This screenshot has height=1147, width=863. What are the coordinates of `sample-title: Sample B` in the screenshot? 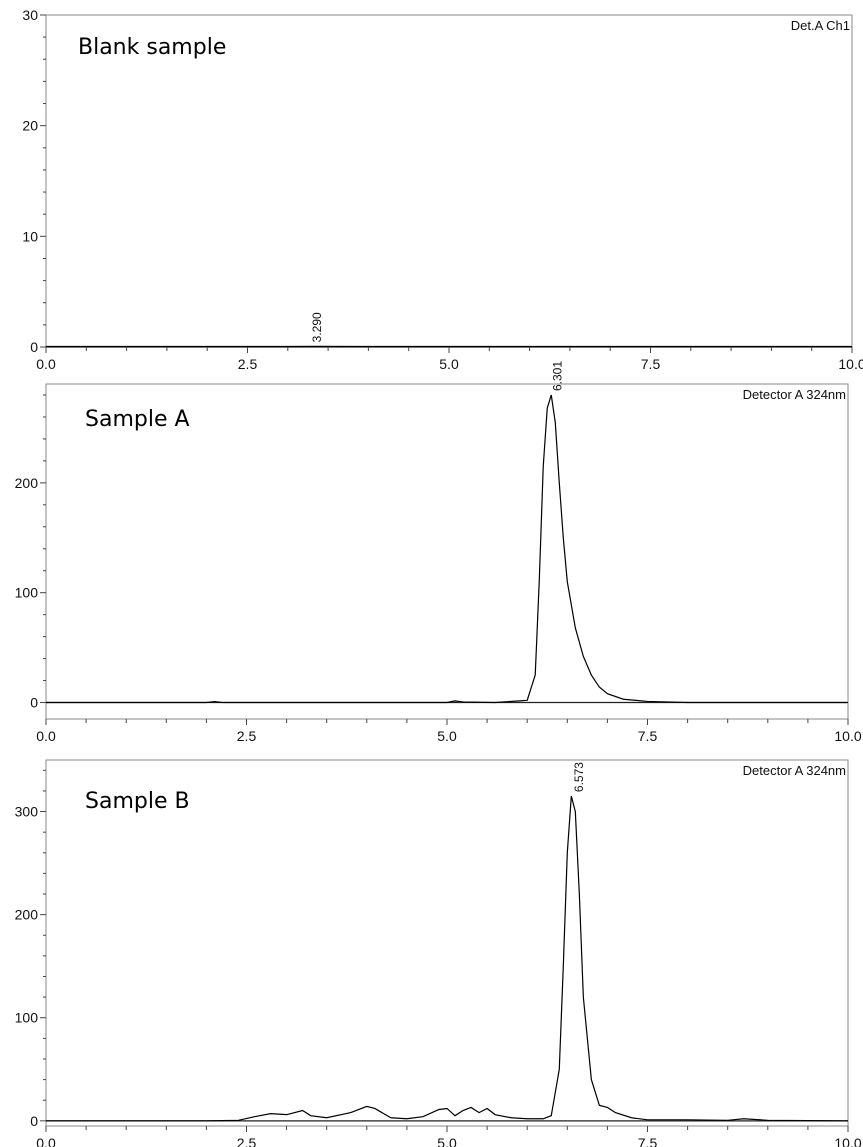 It's located at (137, 801).